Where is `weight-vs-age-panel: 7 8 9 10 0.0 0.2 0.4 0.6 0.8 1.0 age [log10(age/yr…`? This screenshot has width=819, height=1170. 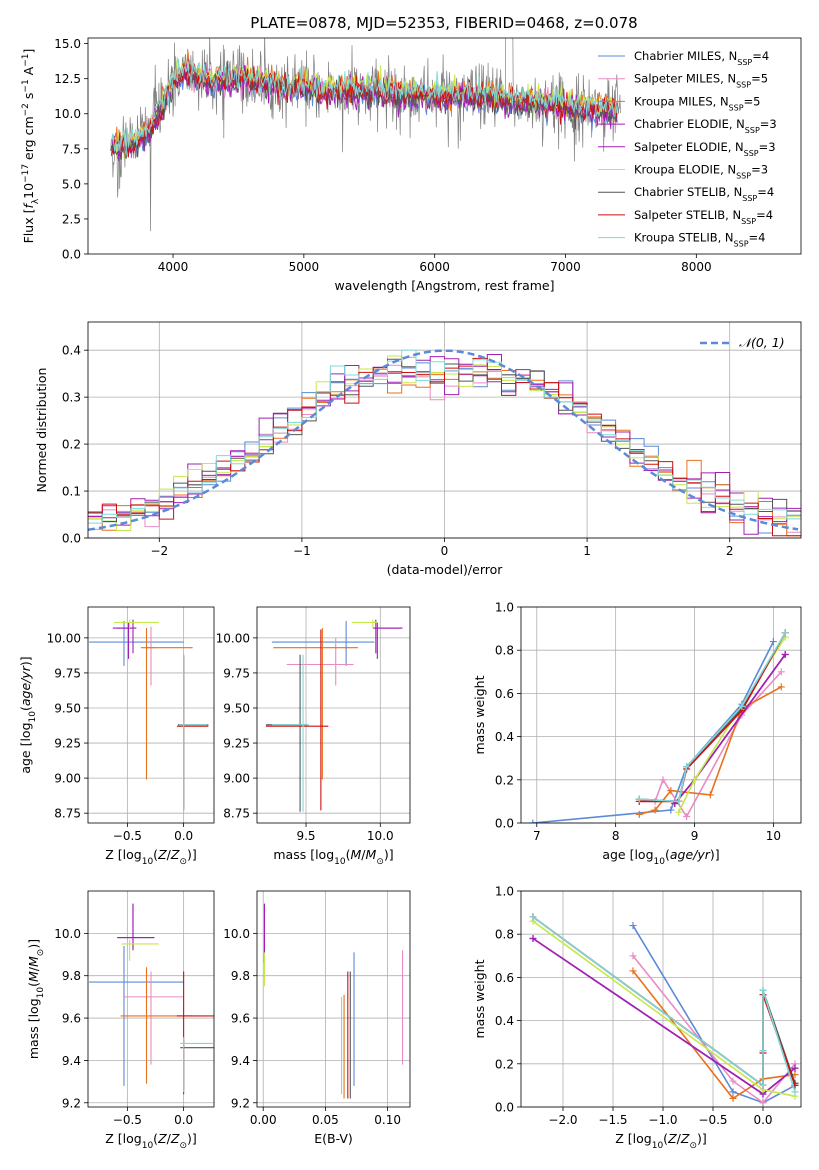
weight-vs-age-panel: 7 8 9 10 0.0 0.2 0.4 0.6 0.8 1.0 age [log10(age/yr… is located at coordinates (637, 734).